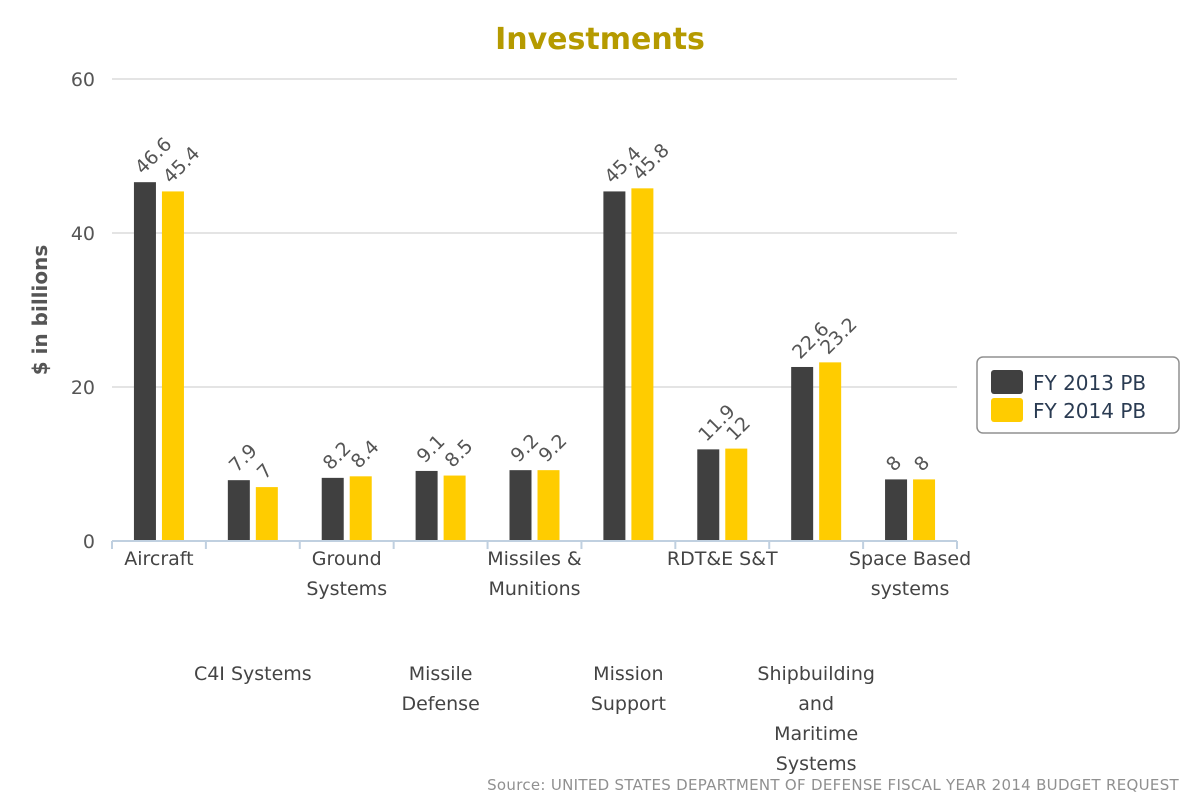 This screenshot has height=804, width=1200. I want to click on x-tick-label: Missiles & Munitions, so click(534, 574).